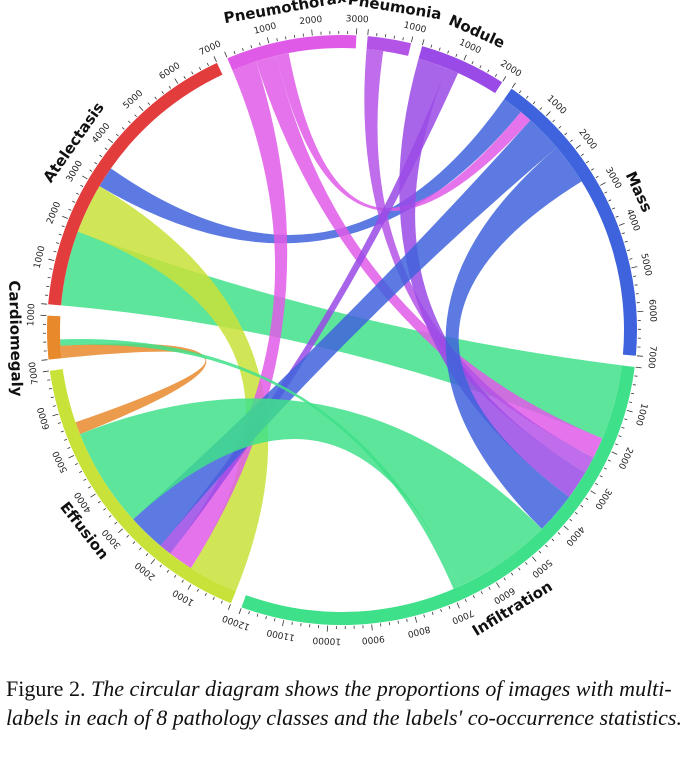  Describe the element at coordinates (574, 536) in the screenshot. I see `tick-label: 4000` at that location.